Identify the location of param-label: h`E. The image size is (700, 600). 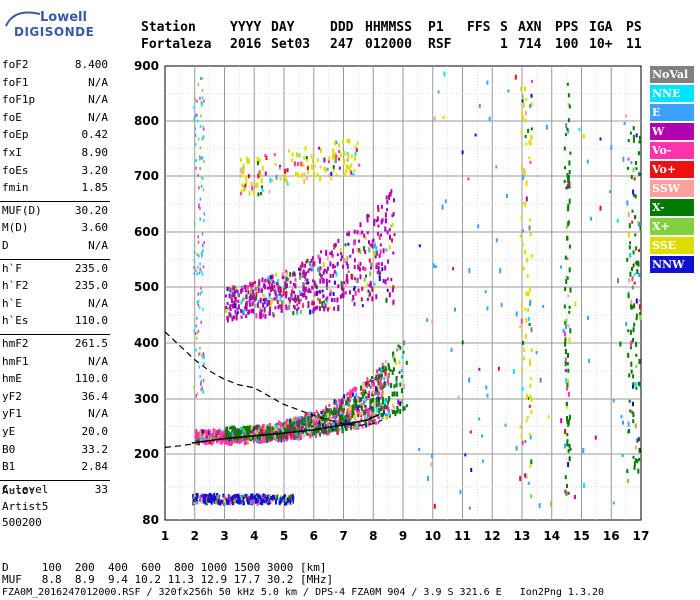
(12, 303).